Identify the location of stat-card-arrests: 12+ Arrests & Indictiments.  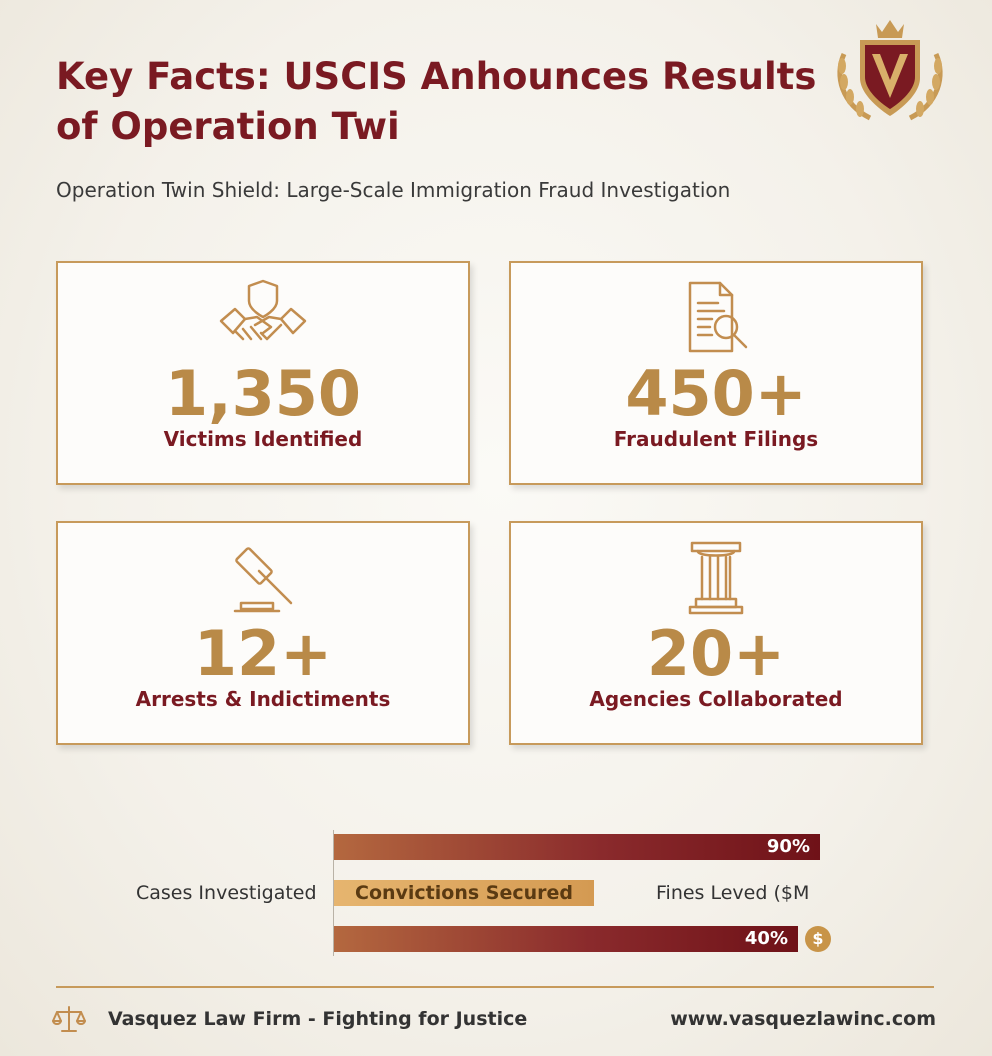
(263, 633).